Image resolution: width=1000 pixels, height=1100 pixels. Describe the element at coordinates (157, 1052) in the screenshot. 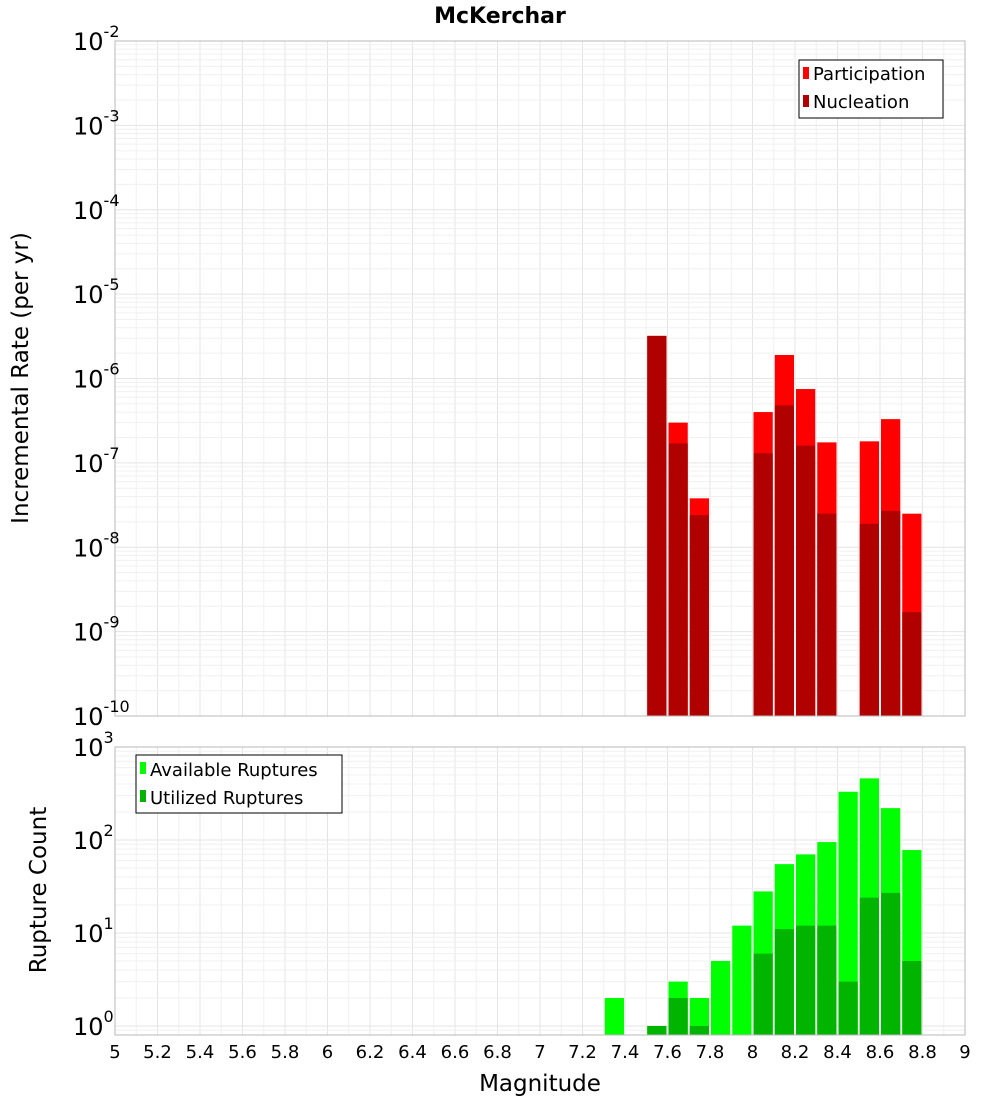

I see `x-tick-label: 5.2` at that location.